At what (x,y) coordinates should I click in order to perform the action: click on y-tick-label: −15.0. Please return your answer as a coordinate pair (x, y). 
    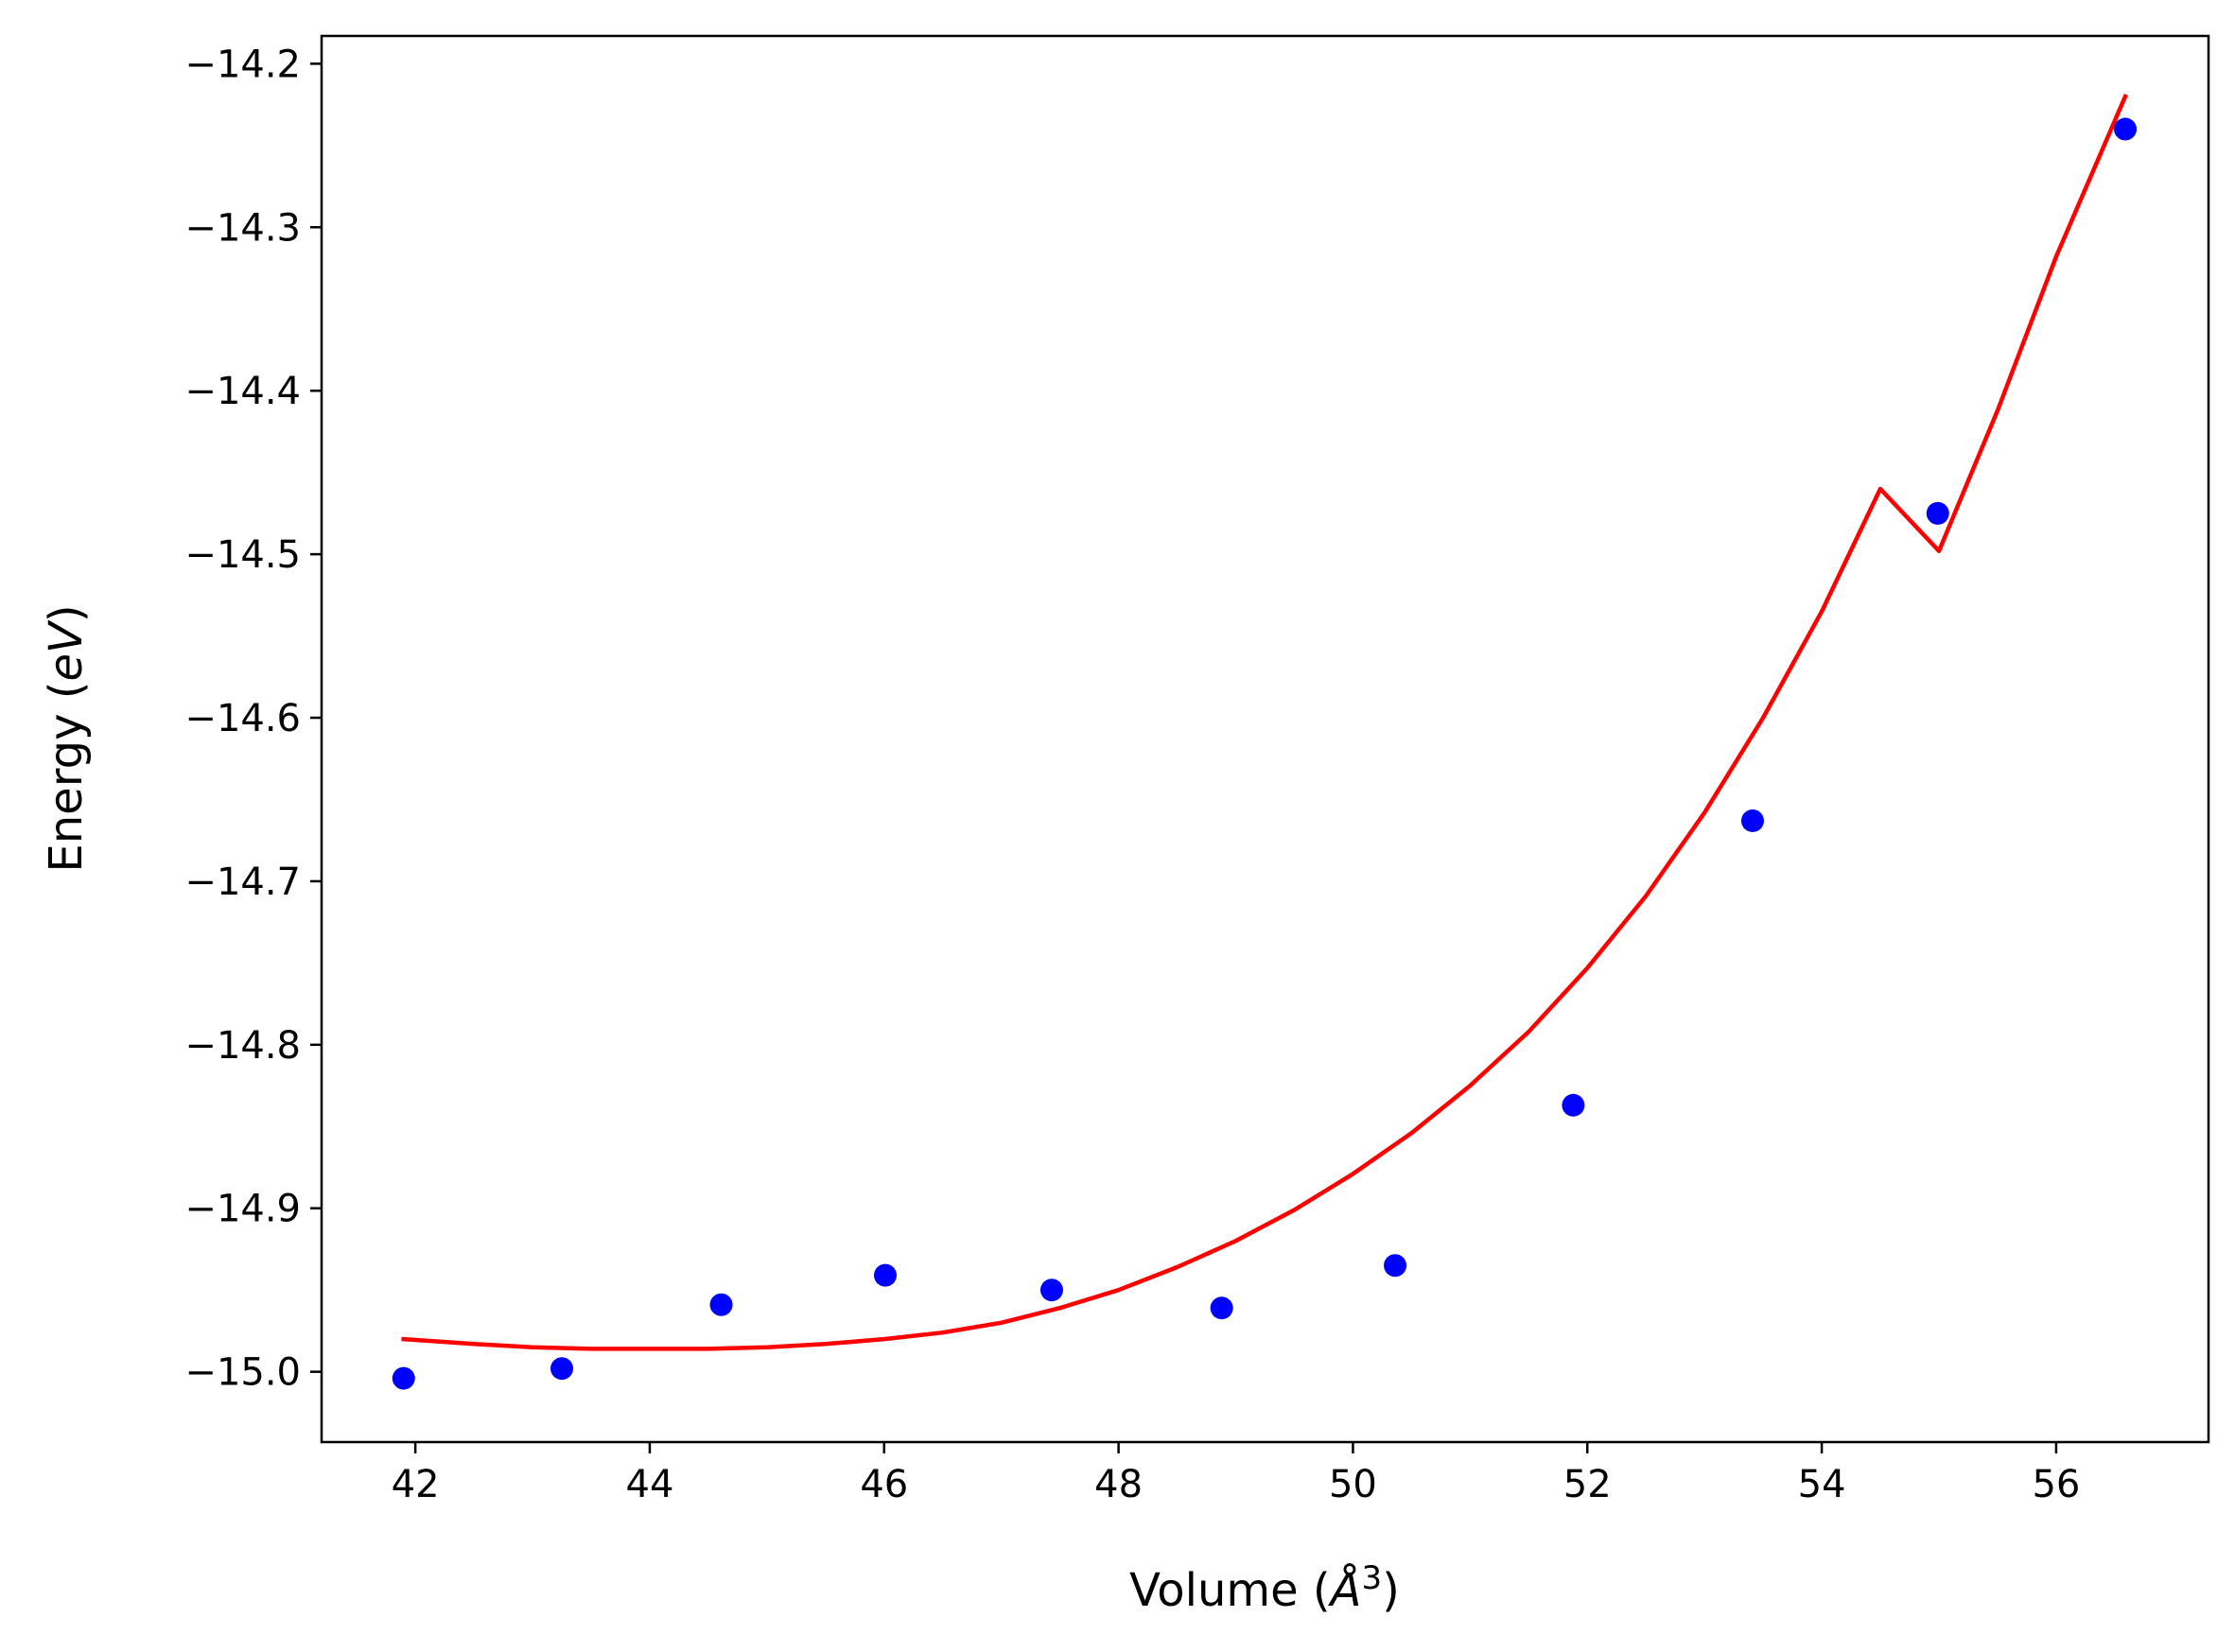
    Looking at the image, I should click on (242, 1373).